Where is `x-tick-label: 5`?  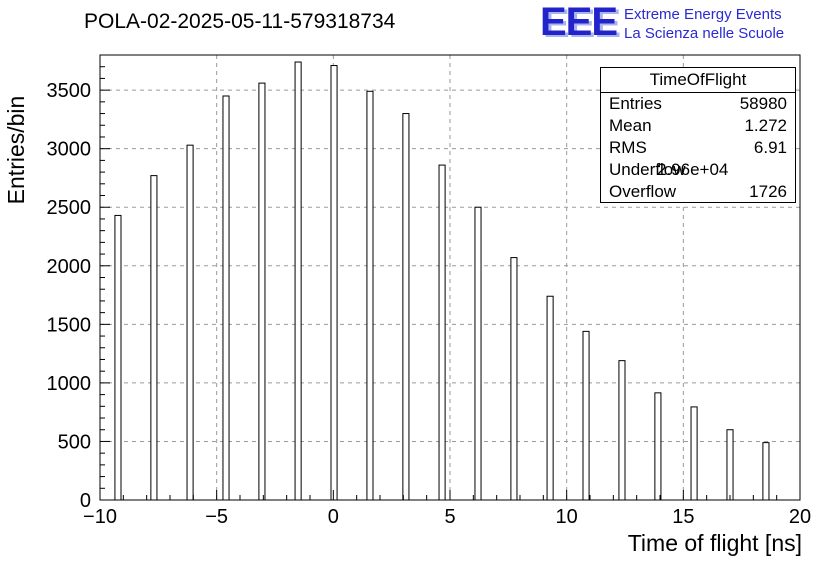 x-tick-label: 5 is located at coordinates (449, 517).